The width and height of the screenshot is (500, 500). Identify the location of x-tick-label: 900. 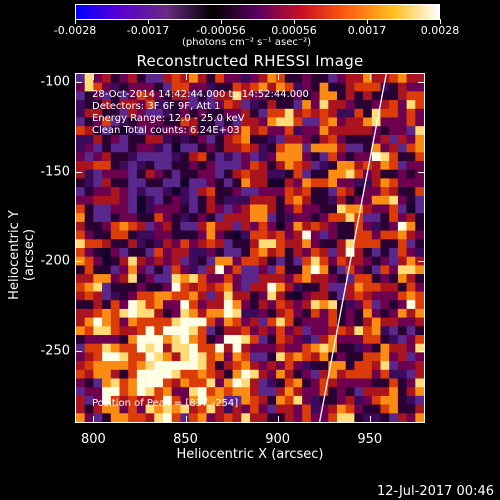
(278, 439).